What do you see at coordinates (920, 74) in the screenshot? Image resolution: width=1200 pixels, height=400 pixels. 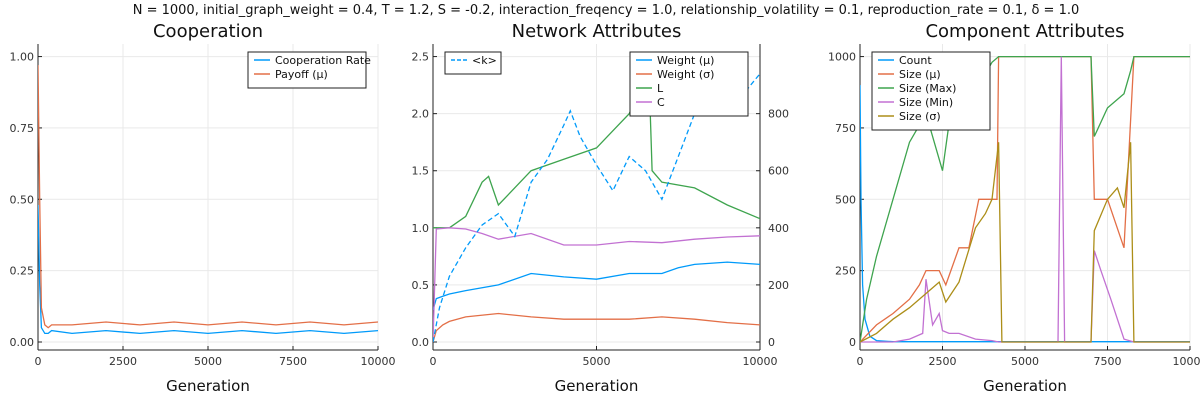 I see `legend-label: Size (μ)` at bounding box center [920, 74].